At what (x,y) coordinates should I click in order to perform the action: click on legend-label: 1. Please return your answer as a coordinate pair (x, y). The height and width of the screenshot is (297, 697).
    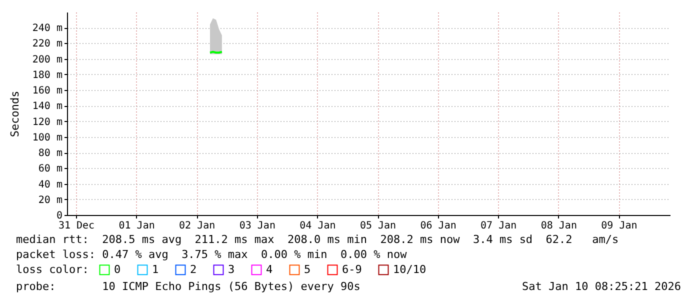
    Looking at the image, I should click on (155, 269).